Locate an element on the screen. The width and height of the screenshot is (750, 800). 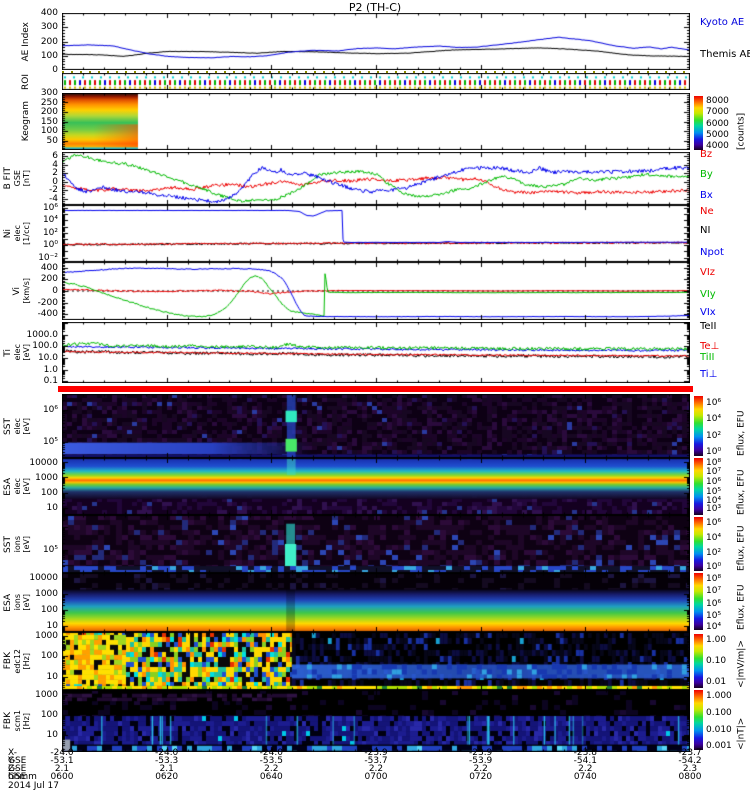
y-tick-label-fbk-edc12: 1000 is located at coordinates (46, 636).